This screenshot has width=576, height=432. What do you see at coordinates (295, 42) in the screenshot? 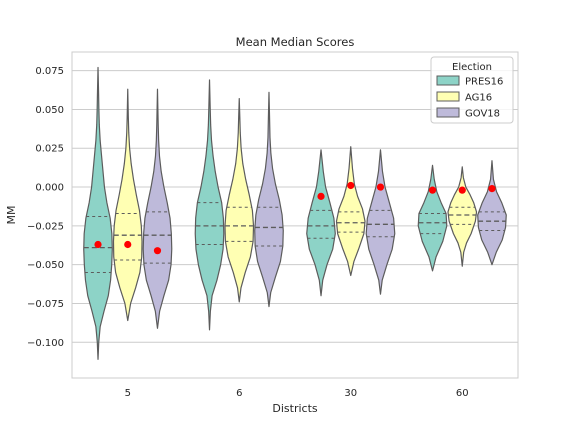
I see `chart-title: Mean Median Scores` at bounding box center [295, 42].